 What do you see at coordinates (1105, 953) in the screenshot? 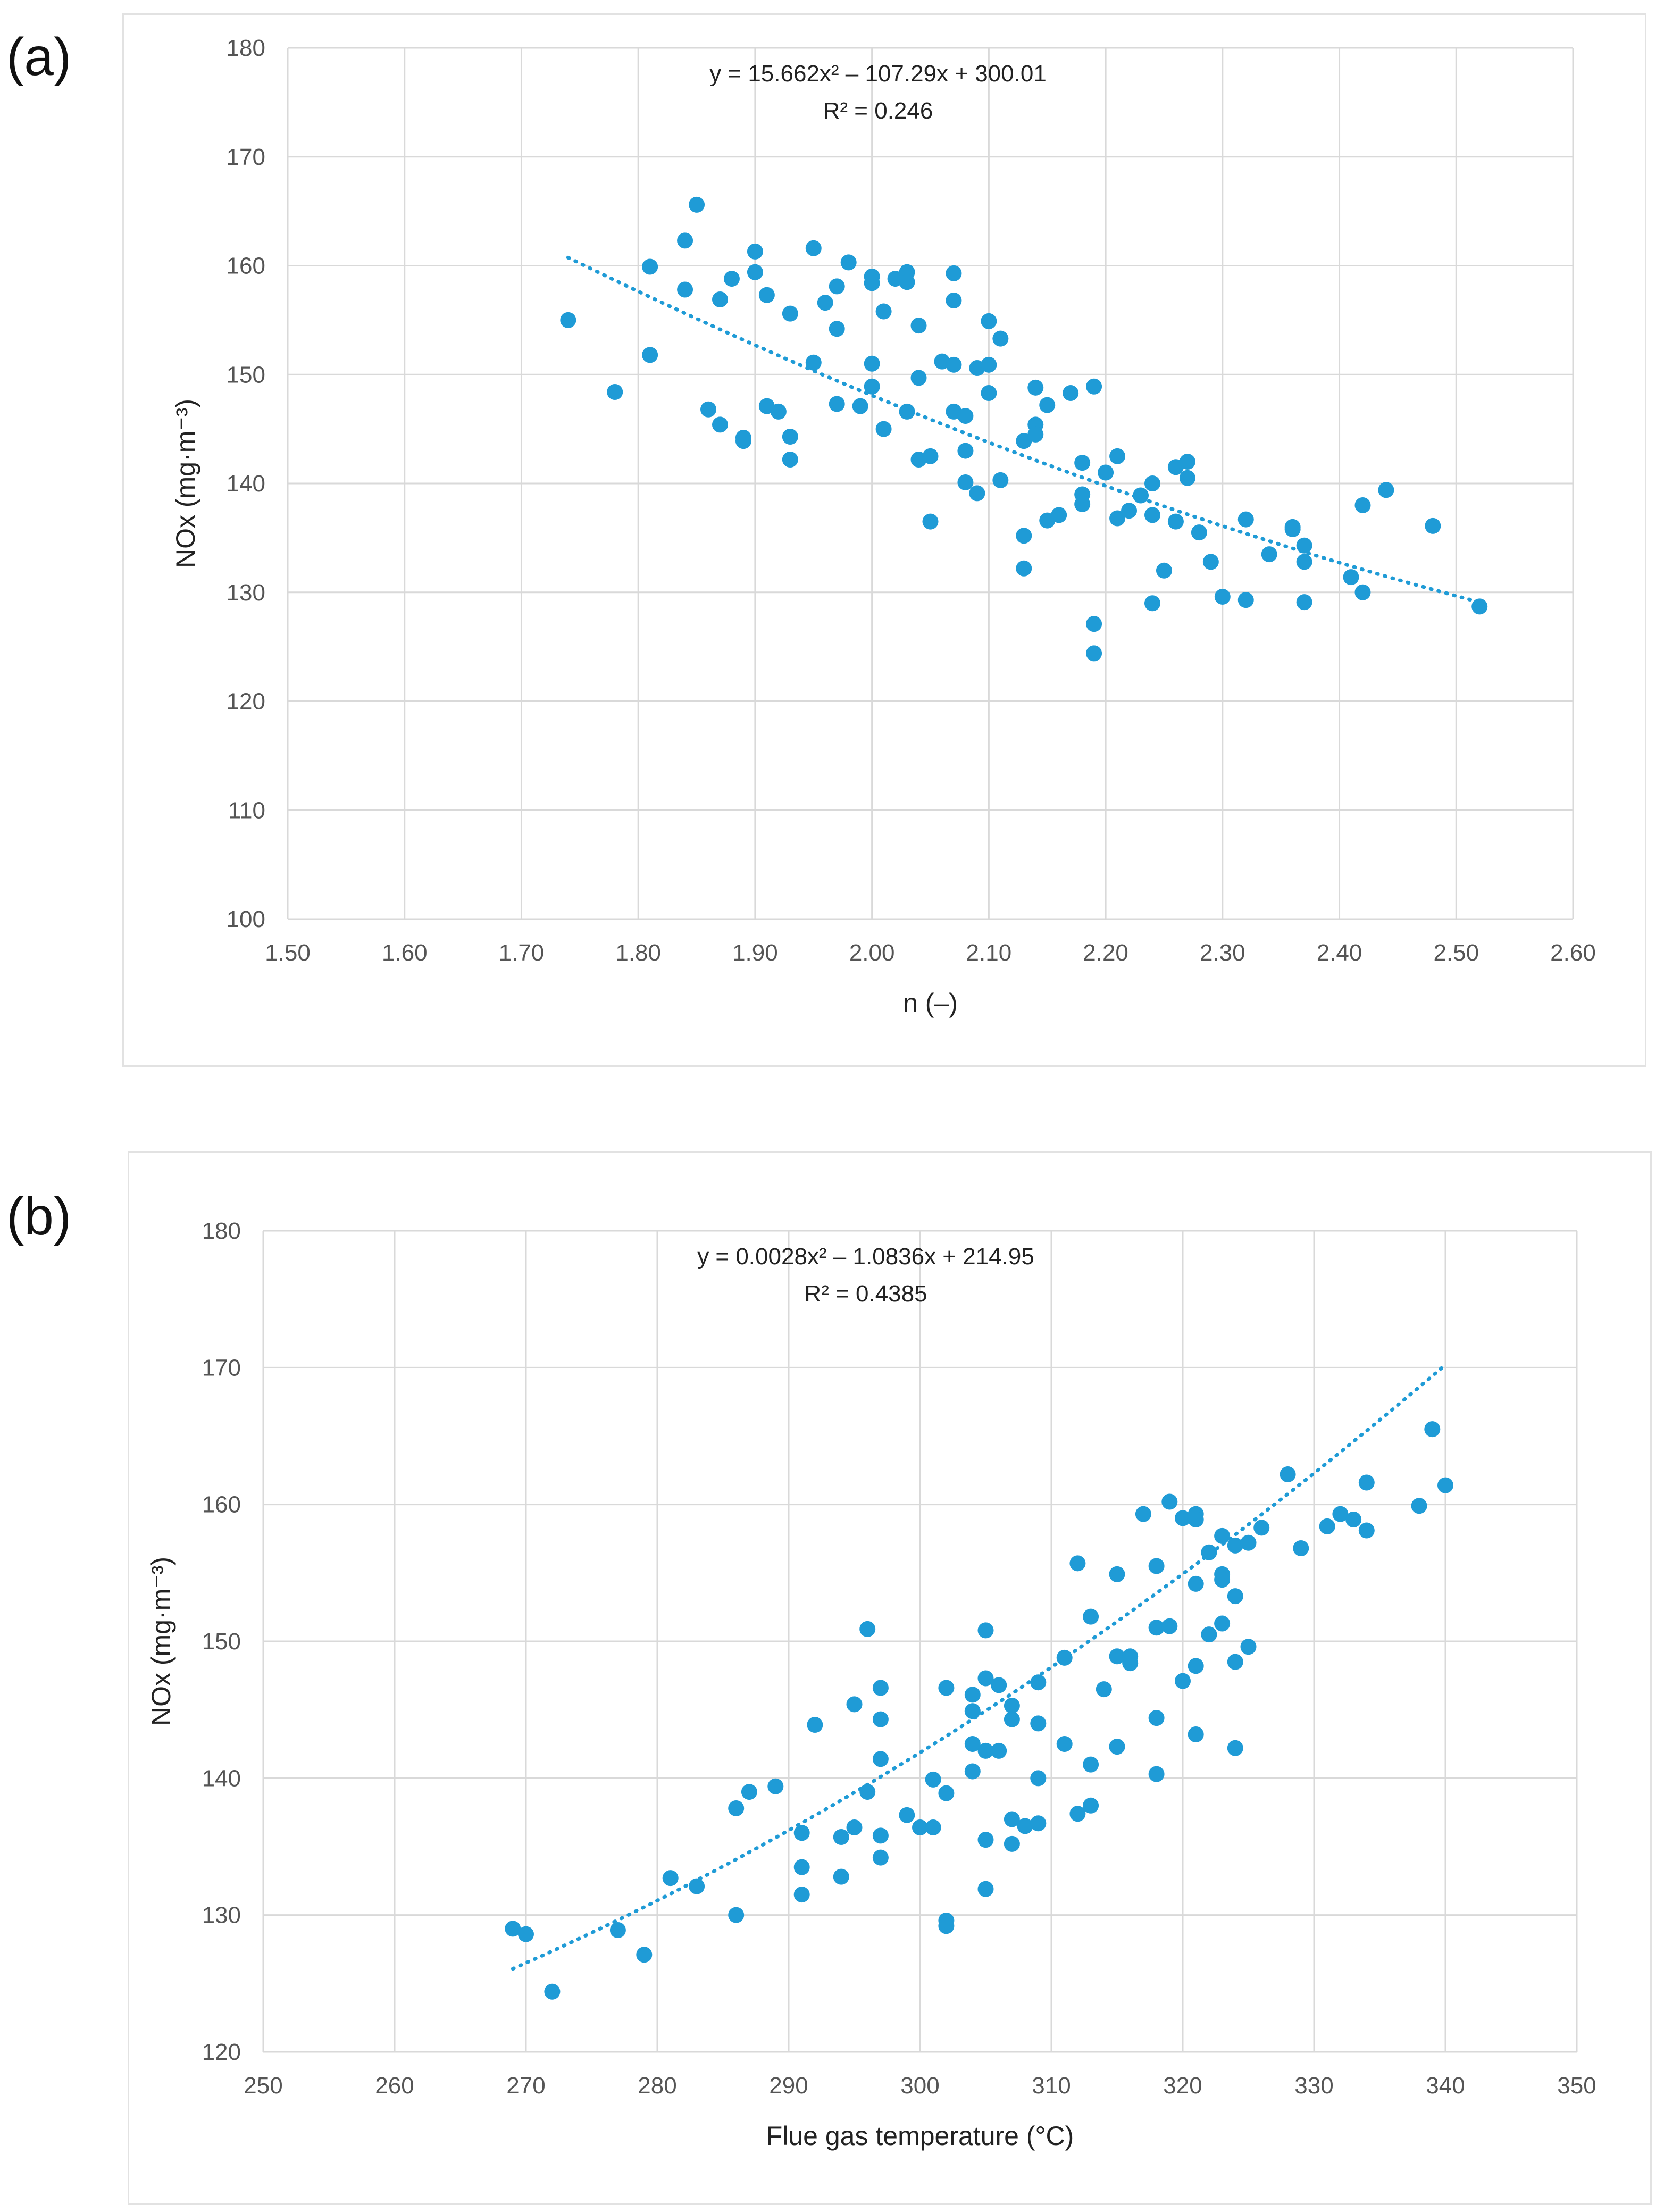
I see `x-tick-label: 2.20` at bounding box center [1105, 953].